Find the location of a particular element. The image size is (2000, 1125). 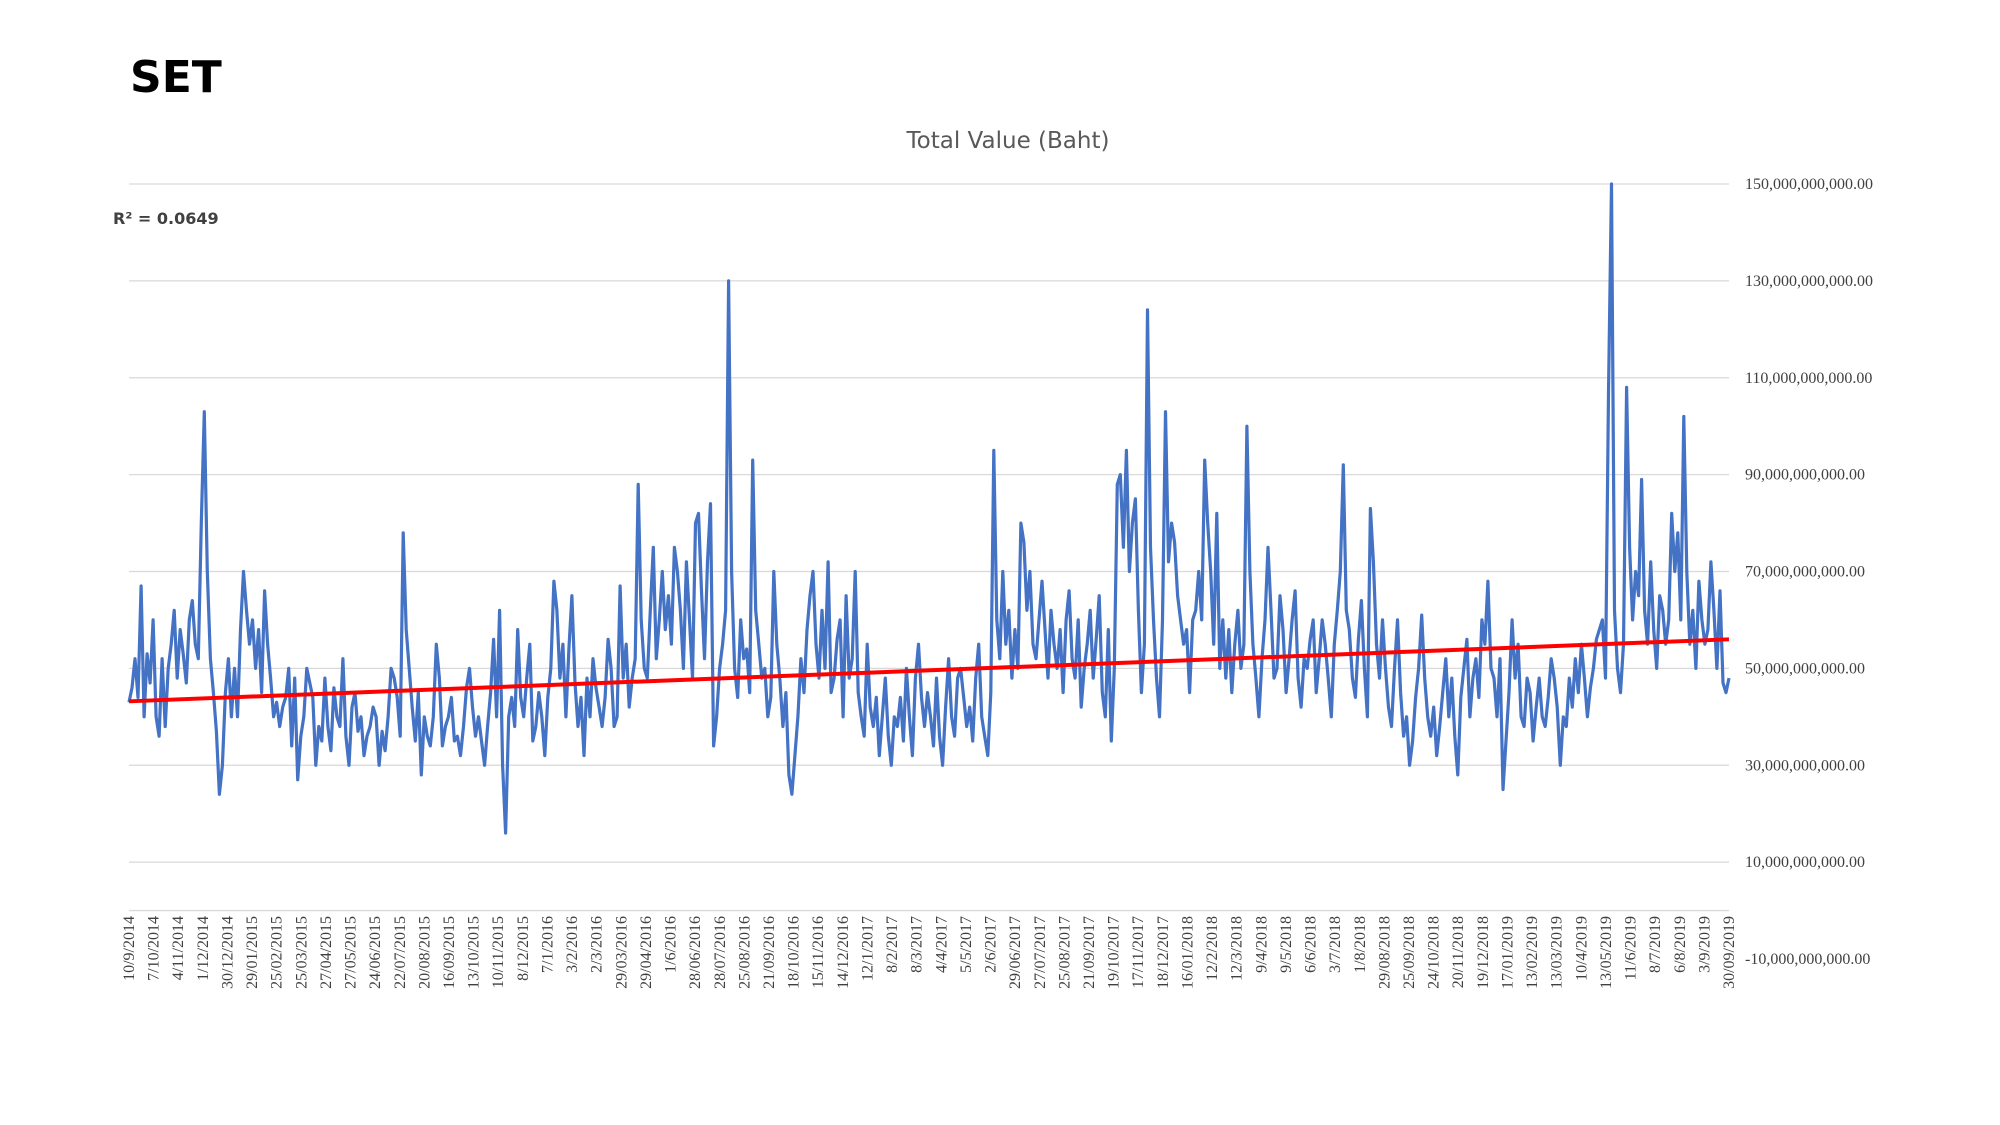

x-tick-label: 10/4/2019 is located at coordinates (1581, 948).